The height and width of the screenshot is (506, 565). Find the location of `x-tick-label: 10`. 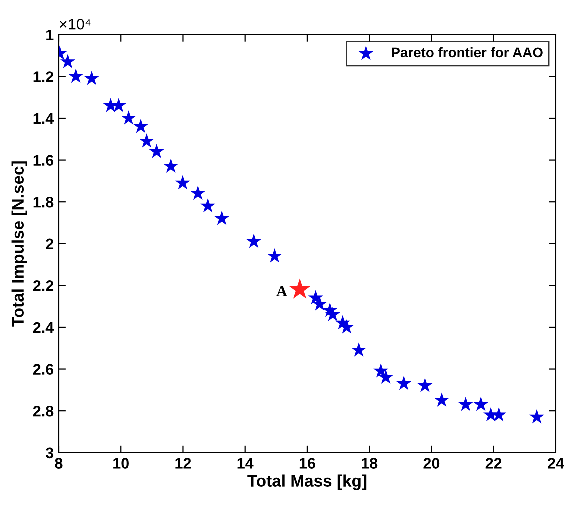

x-tick-label: 10 is located at coordinates (121, 463).